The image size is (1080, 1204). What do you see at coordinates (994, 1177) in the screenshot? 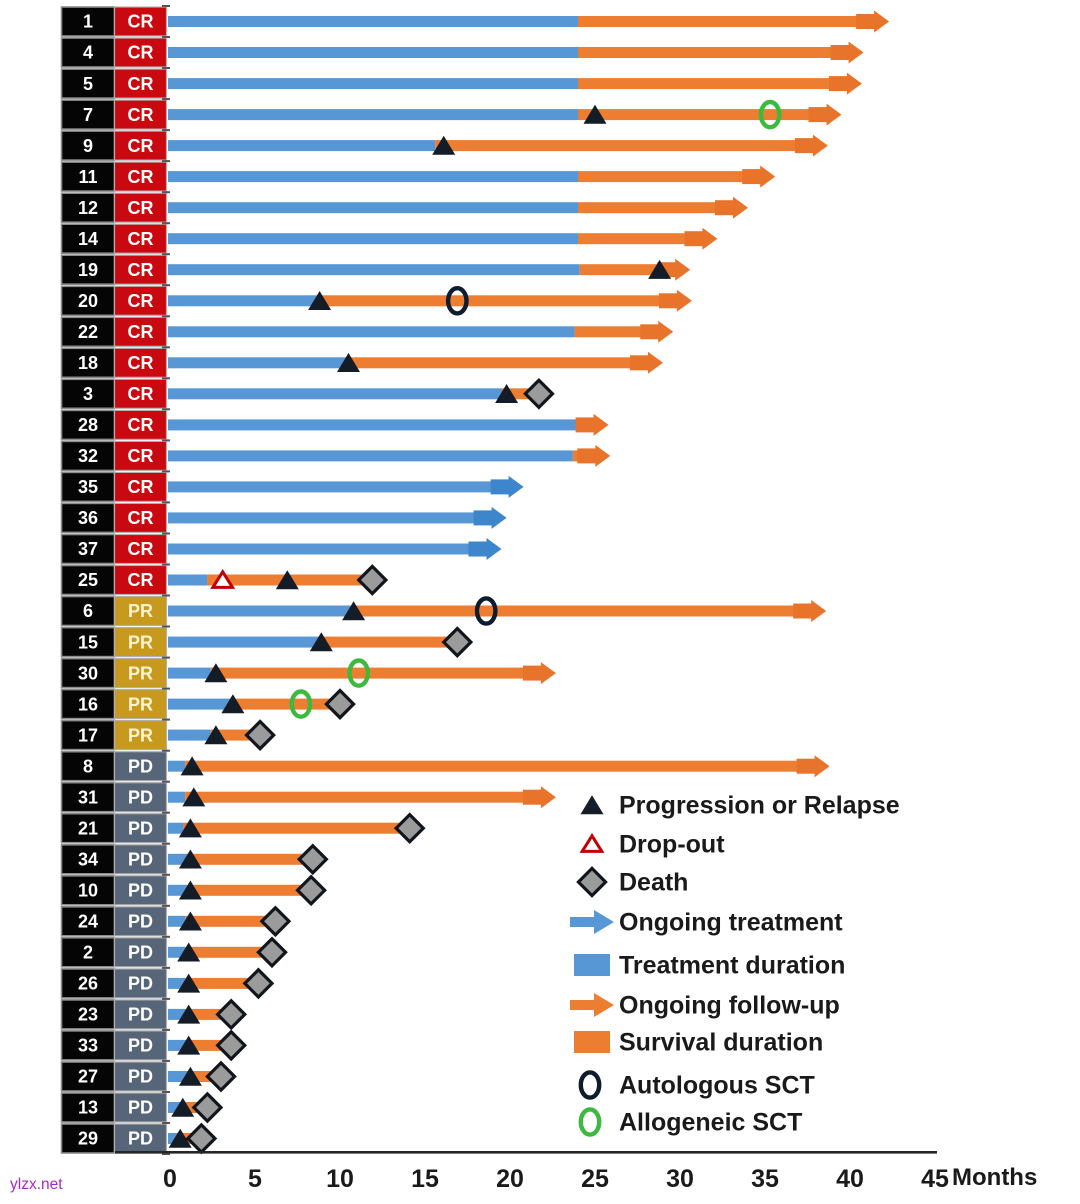
I see `svg-text: Months` at bounding box center [994, 1177].